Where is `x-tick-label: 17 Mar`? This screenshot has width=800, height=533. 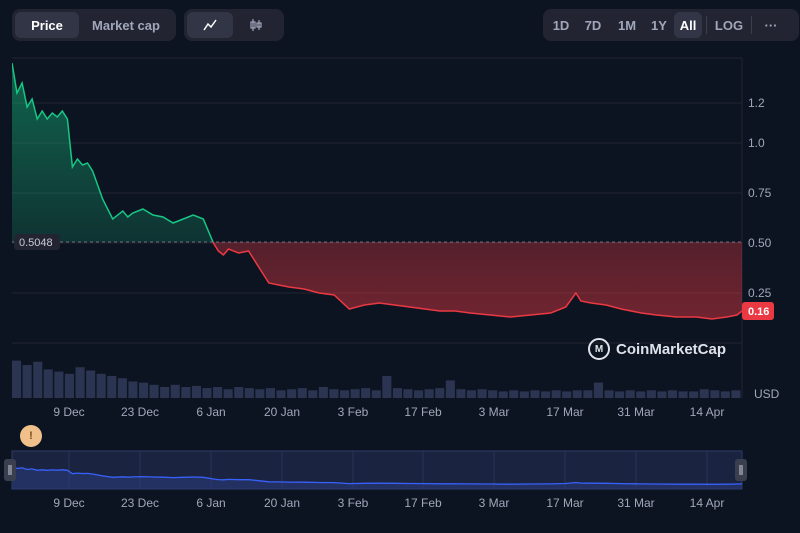
x-tick-label: 17 Mar is located at coordinates (564, 412).